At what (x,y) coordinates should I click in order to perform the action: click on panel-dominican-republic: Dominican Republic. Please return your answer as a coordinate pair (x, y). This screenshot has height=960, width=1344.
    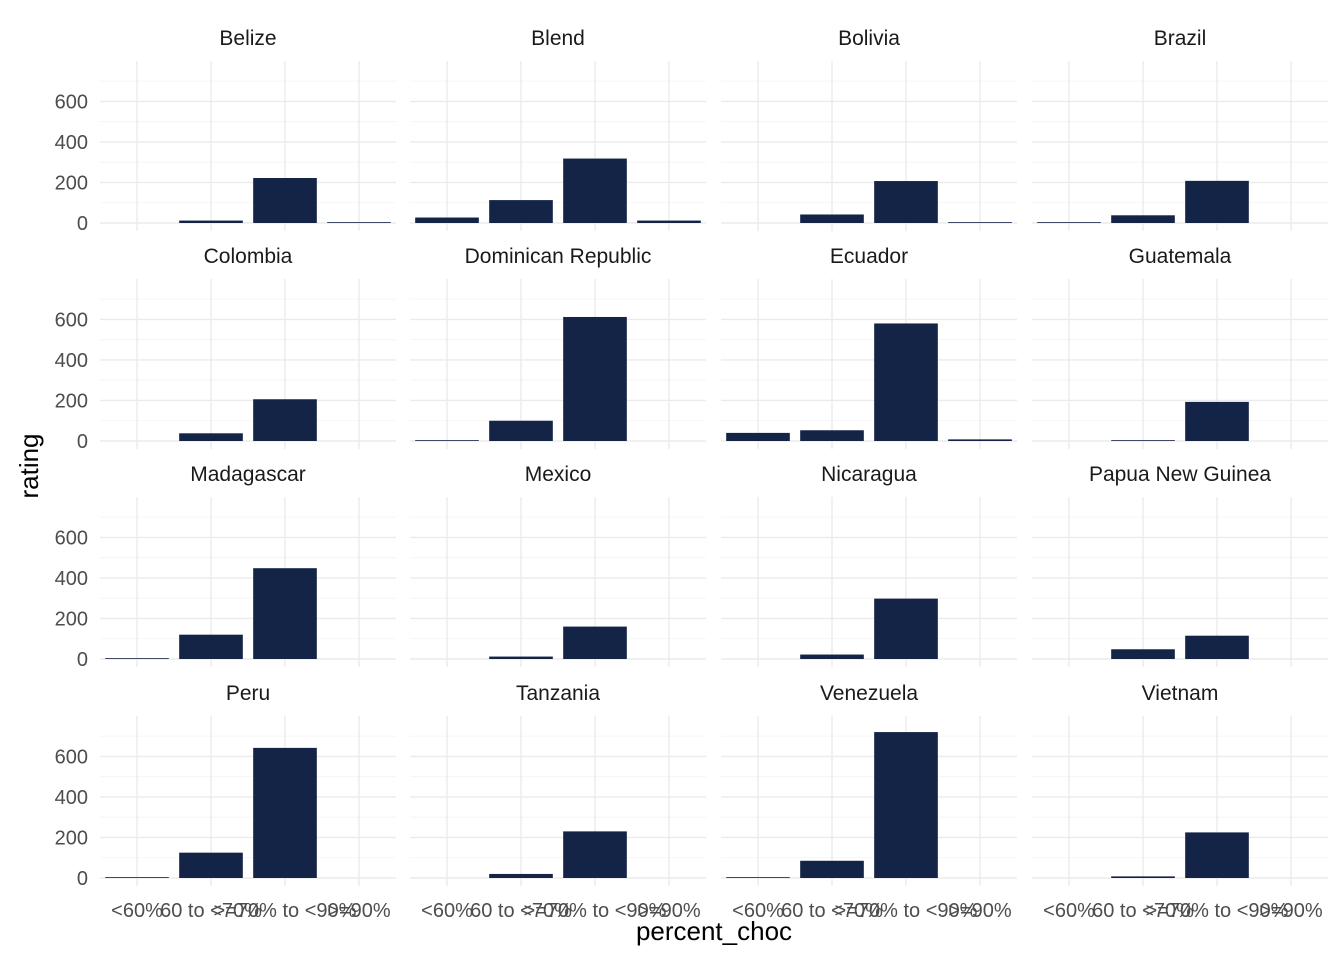
    Looking at the image, I should click on (558, 347).